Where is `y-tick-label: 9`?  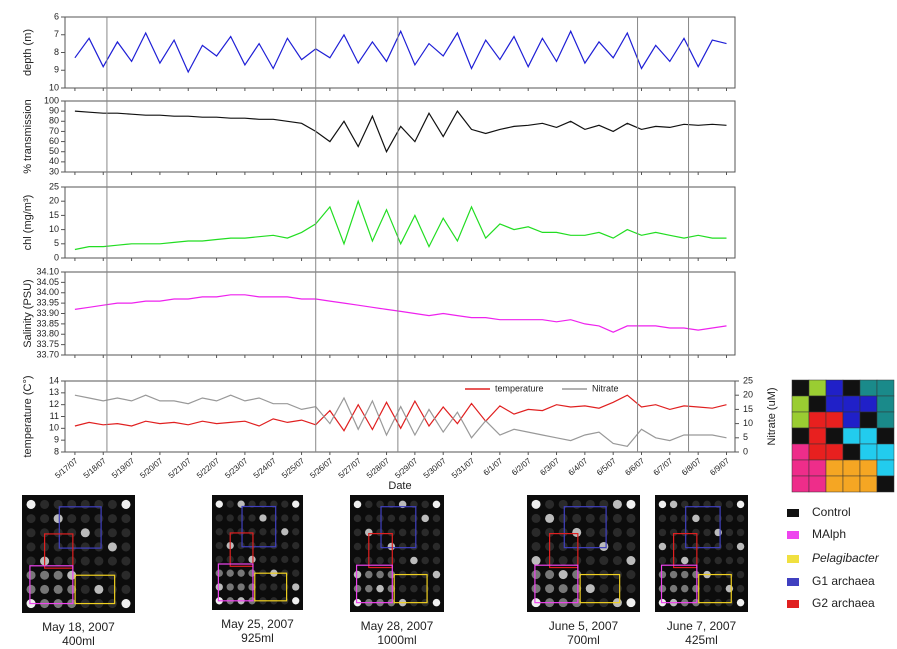
y-tick-label: 9 is located at coordinates (56, 440).